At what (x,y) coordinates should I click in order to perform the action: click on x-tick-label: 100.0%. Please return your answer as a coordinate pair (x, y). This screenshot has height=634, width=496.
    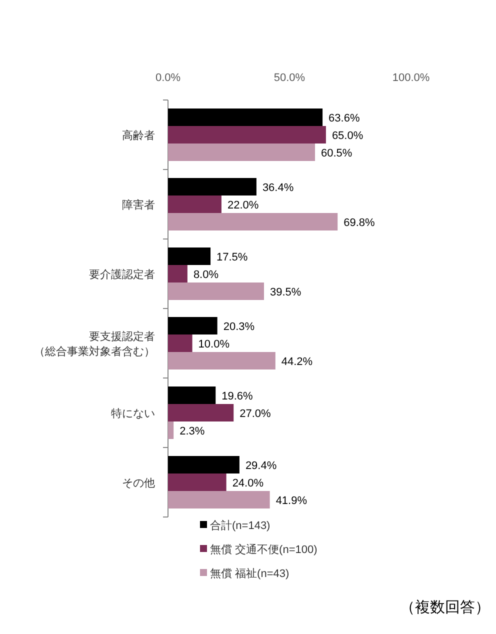
    Looking at the image, I should click on (411, 78).